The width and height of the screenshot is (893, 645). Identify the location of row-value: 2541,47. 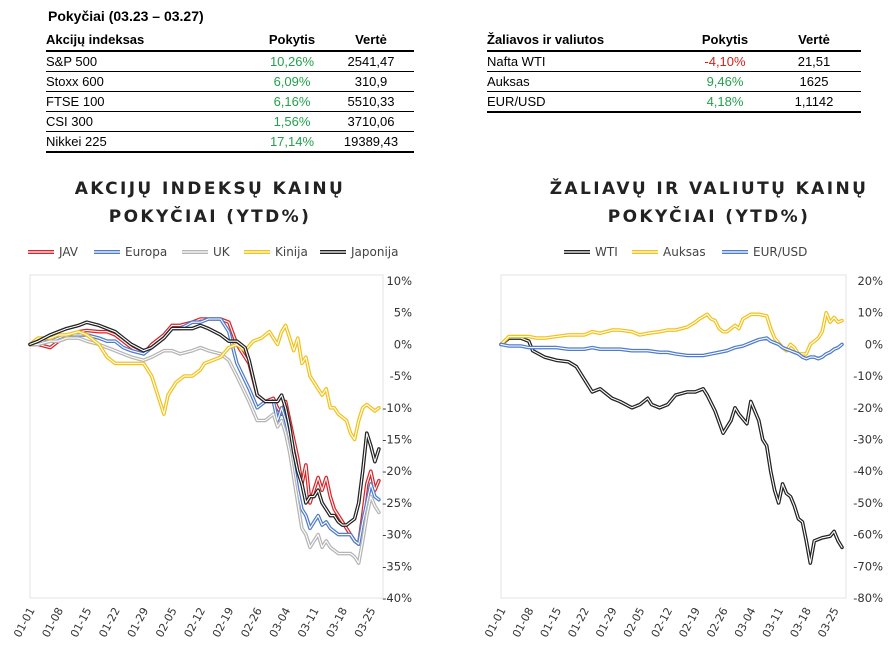
(374, 61).